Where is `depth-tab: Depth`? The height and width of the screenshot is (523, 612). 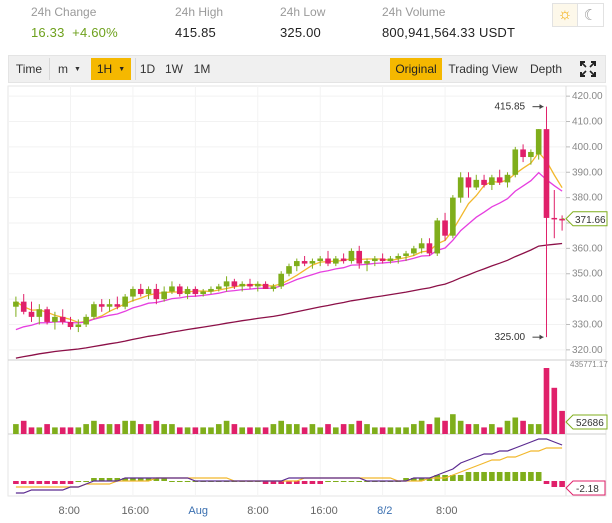 depth-tab: Depth is located at coordinates (546, 69).